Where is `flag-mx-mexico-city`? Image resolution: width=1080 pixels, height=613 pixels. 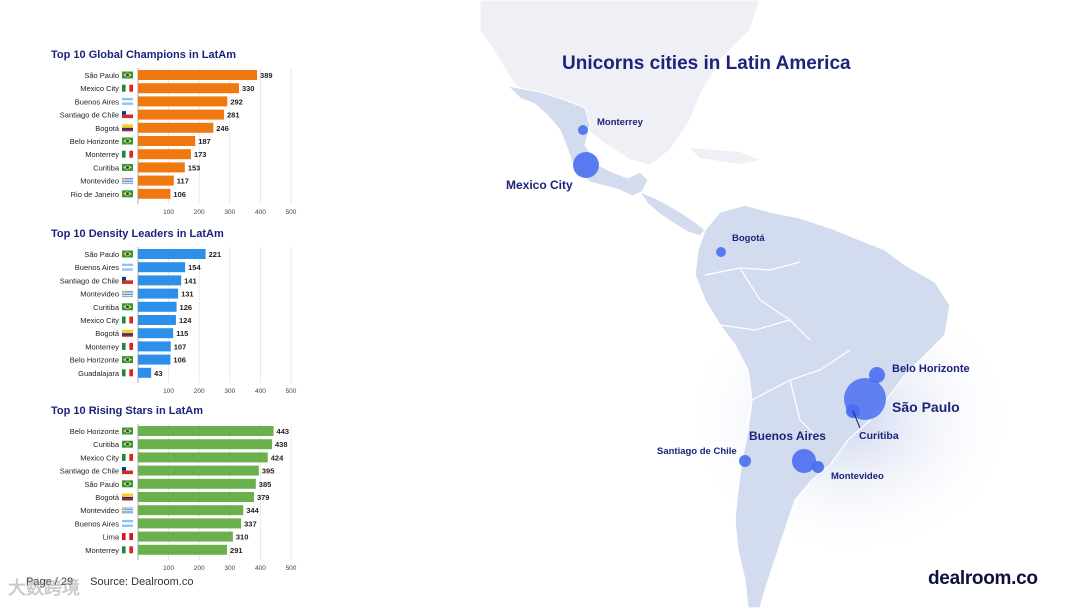
flag-mx-mexico-city is located at coordinates (127, 320).